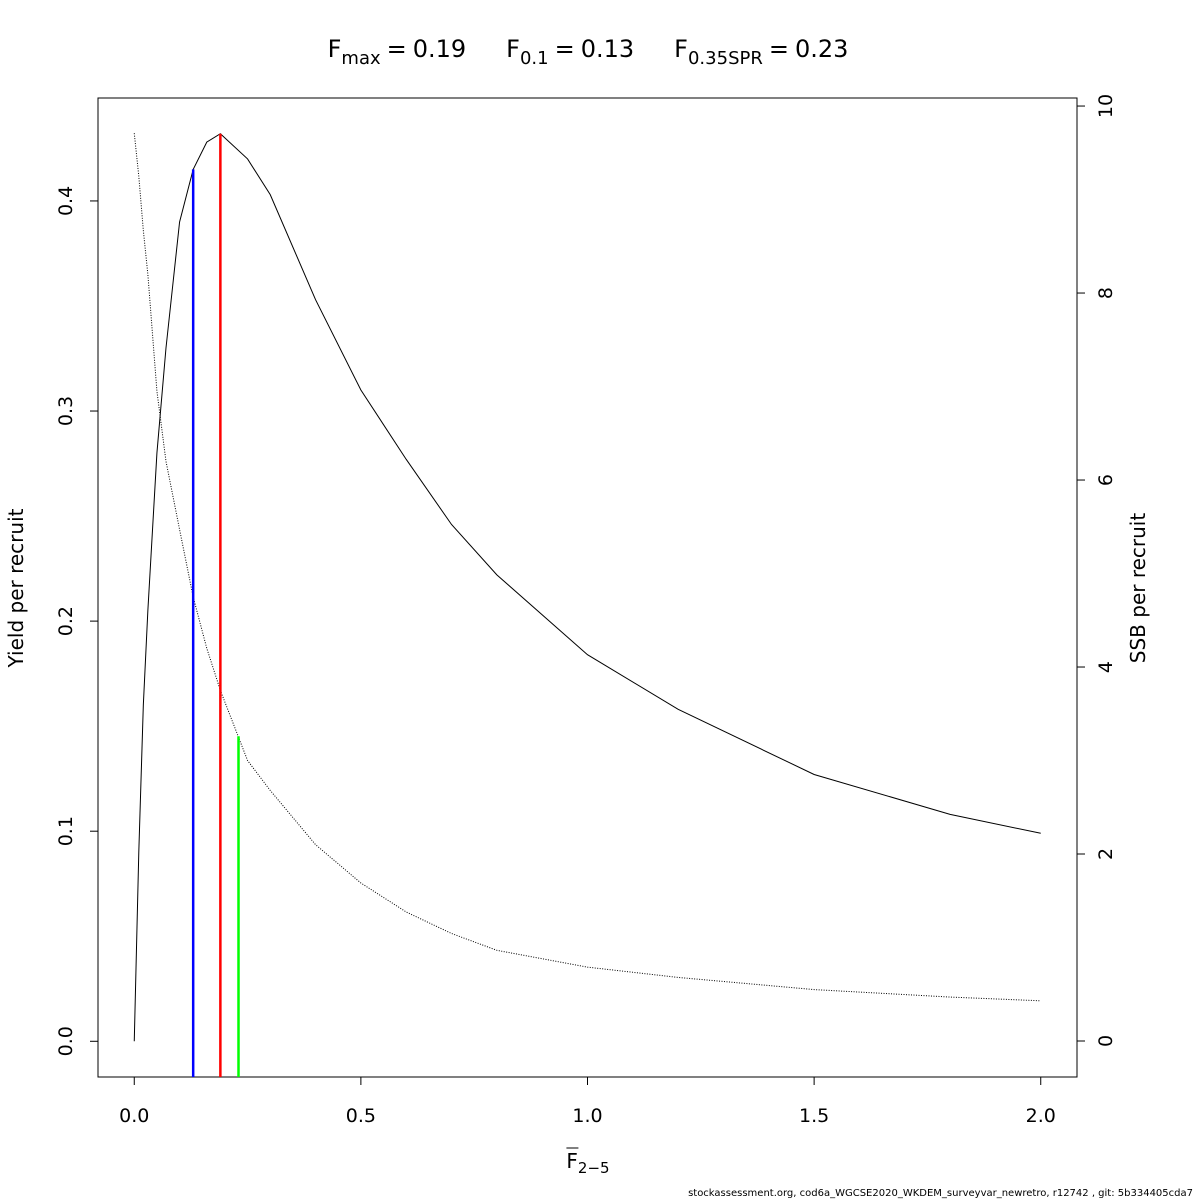 The width and height of the screenshot is (1200, 1200). Describe the element at coordinates (1106, 293) in the screenshot. I see `y2-tick-label: 8` at that location.